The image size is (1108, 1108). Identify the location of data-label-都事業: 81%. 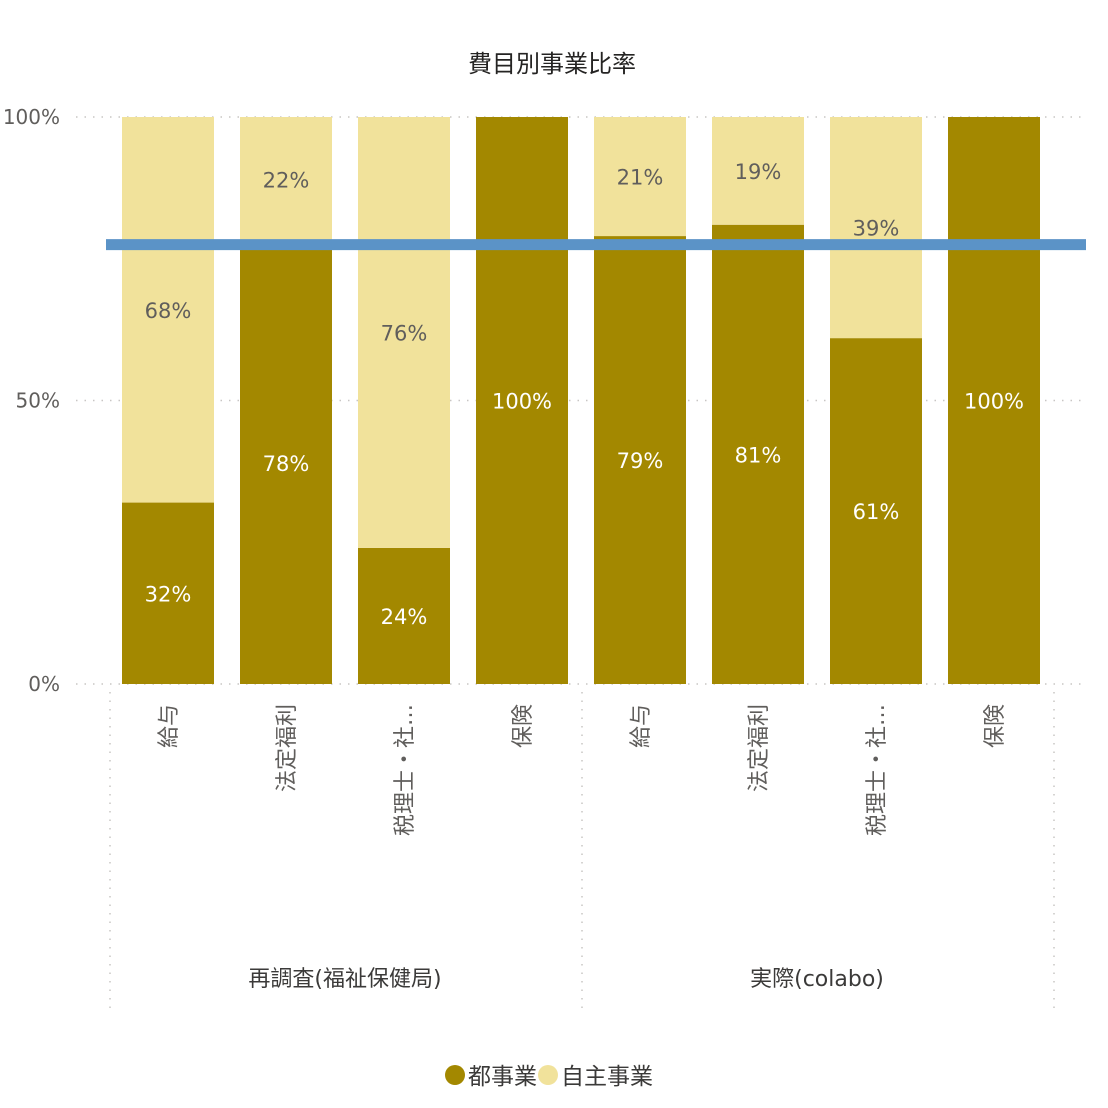
(758, 455).